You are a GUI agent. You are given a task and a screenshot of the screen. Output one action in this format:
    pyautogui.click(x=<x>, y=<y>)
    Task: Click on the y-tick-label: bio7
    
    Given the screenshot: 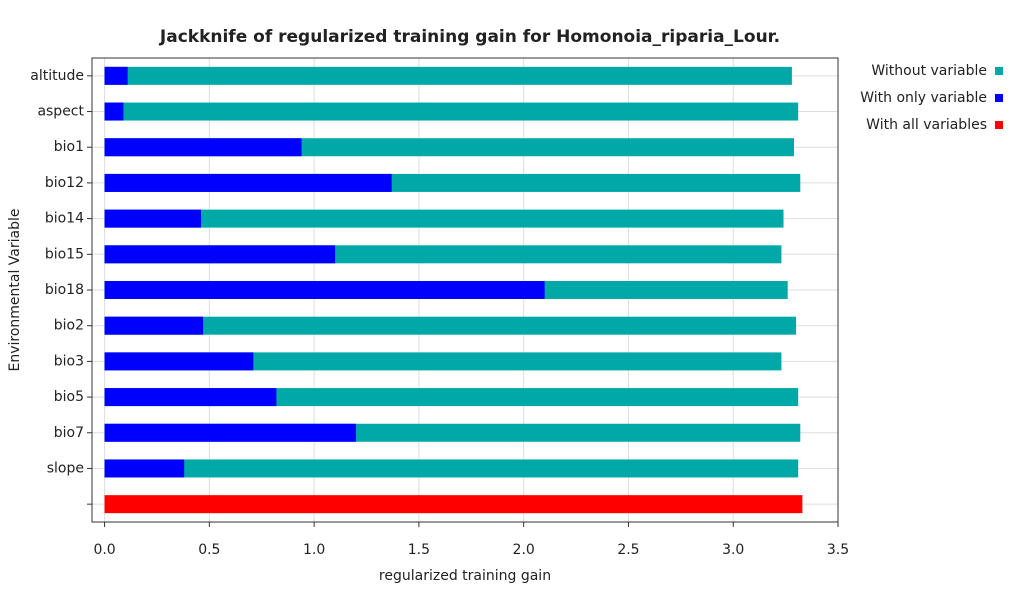 What is the action you would take?
    pyautogui.click(x=69, y=433)
    